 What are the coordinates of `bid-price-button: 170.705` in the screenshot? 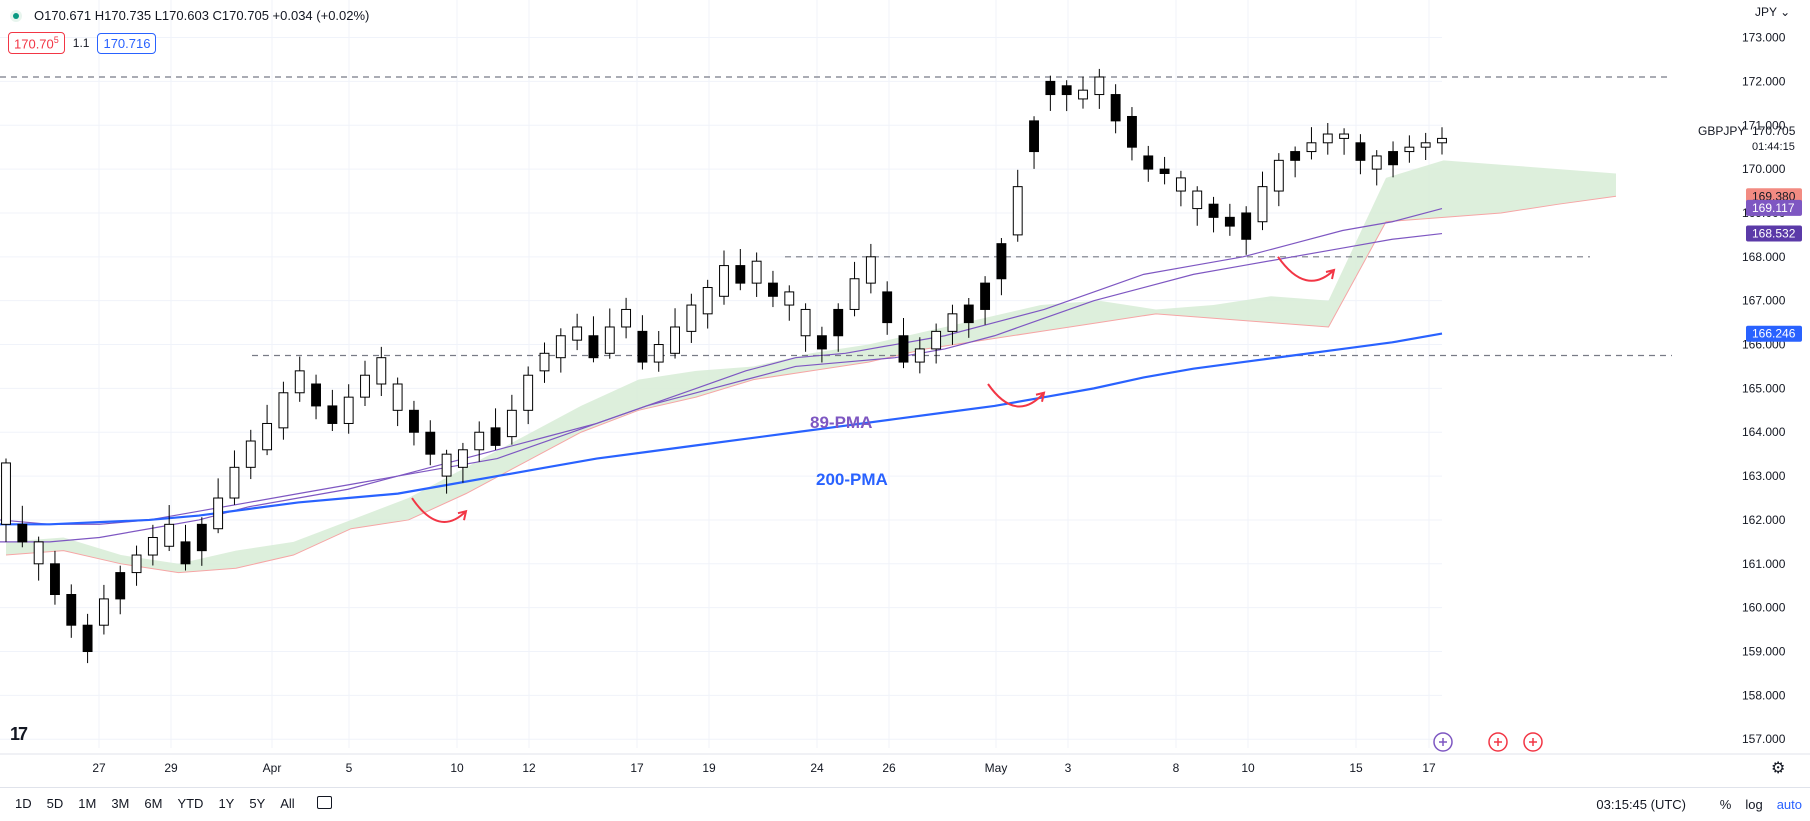 It's located at (36, 43).